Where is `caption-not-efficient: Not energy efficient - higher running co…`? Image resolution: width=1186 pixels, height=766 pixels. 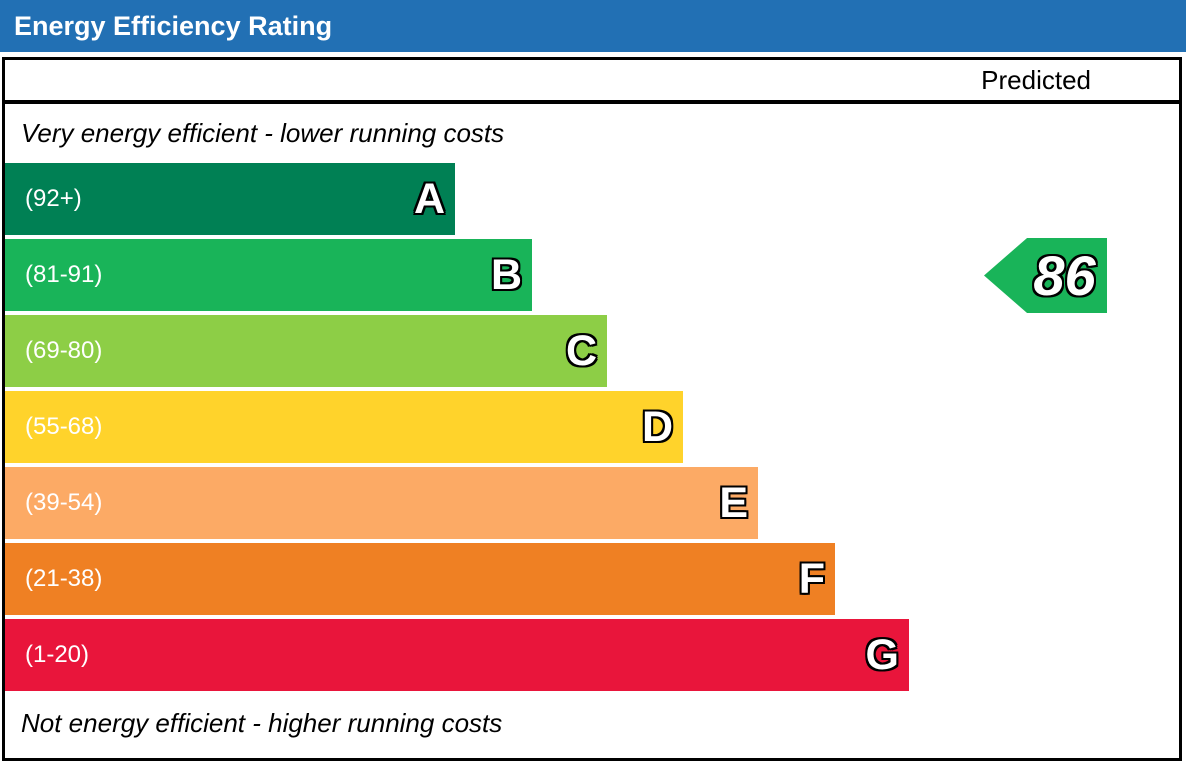 caption-not-efficient: Not energy efficient - higher running co… is located at coordinates (262, 722).